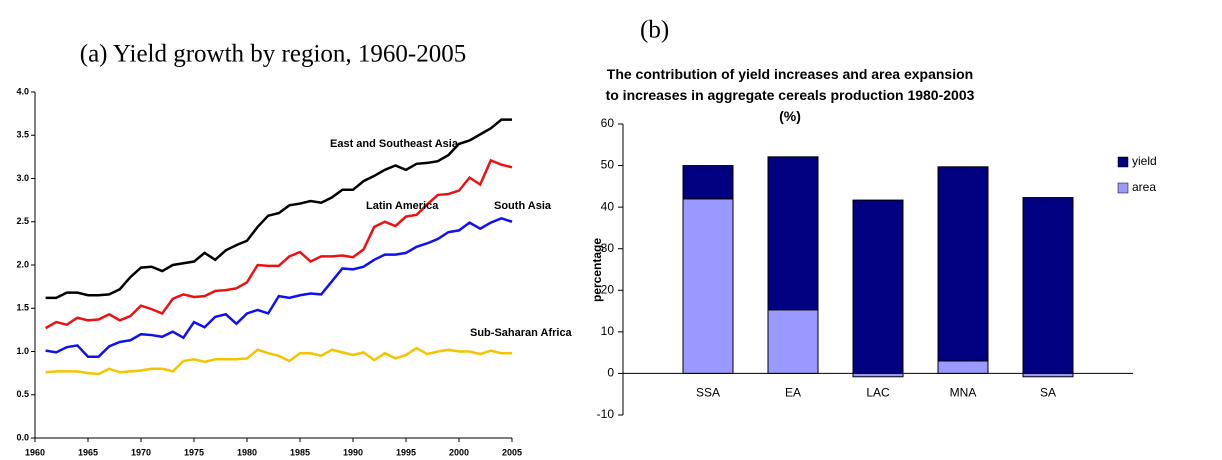 This screenshot has height=460, width=1222. What do you see at coordinates (608, 123) in the screenshot?
I see `y-tick-label: 60` at bounding box center [608, 123].